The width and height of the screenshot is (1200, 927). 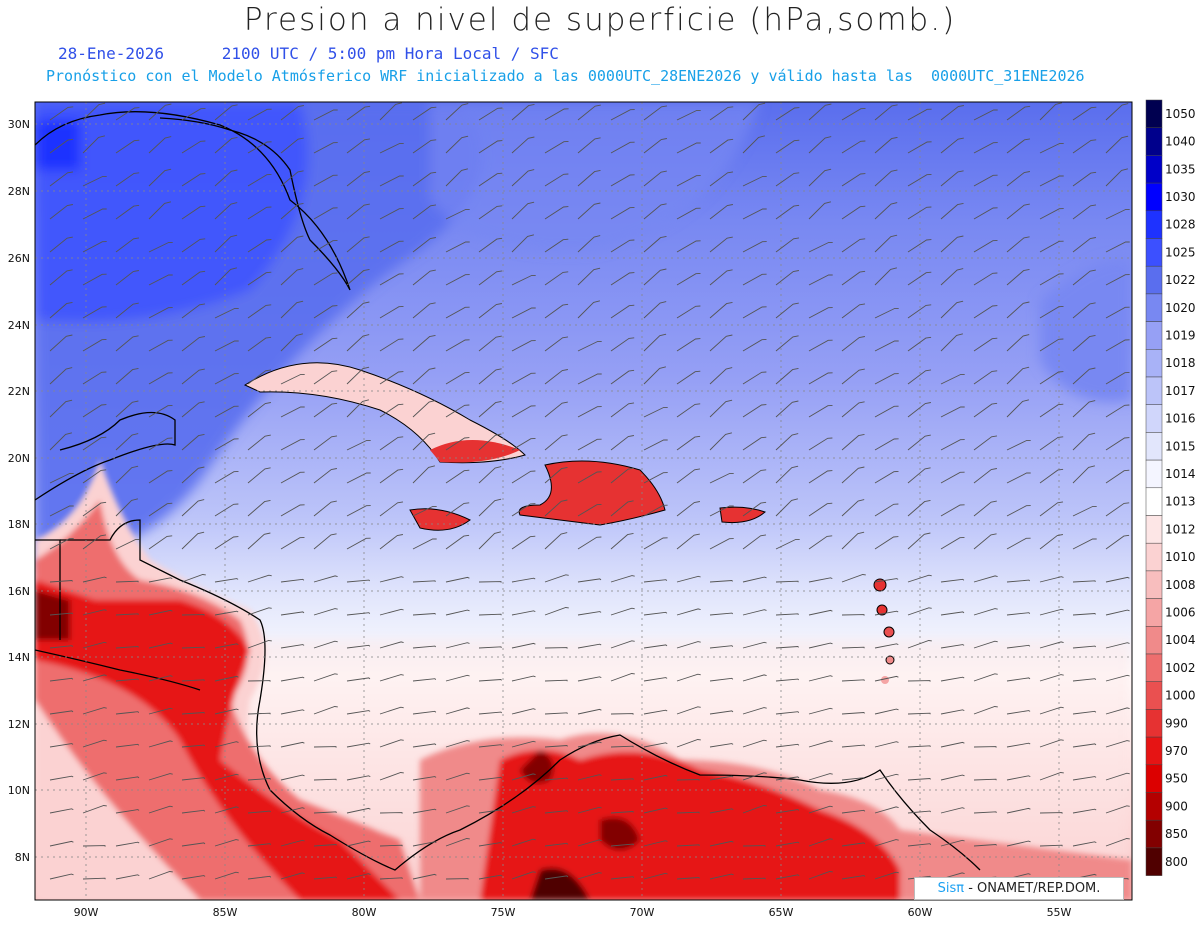 I want to click on legend-label: 1025, so click(x=1180, y=252).